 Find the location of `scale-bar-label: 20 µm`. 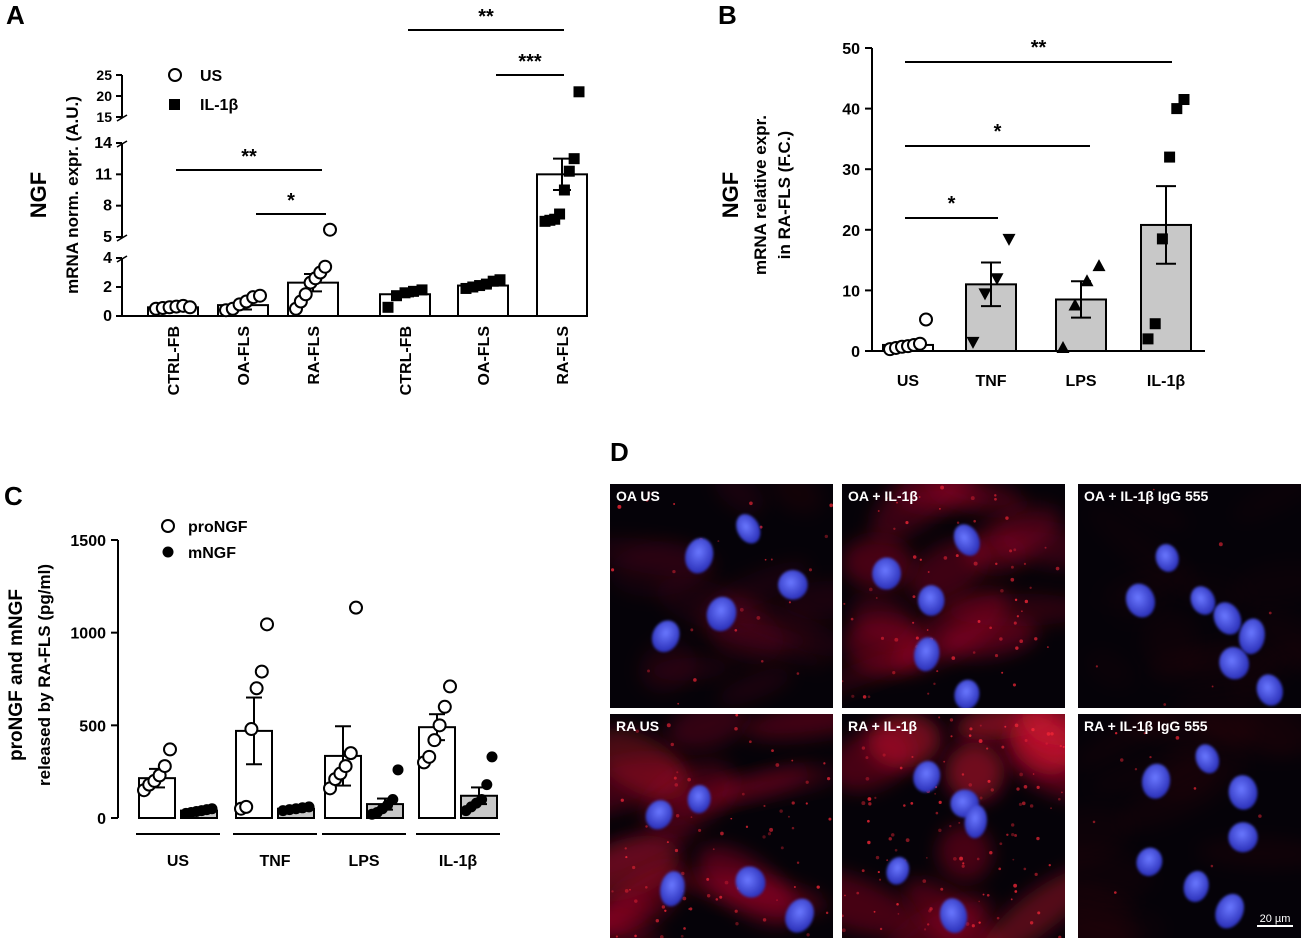

scale-bar-label: 20 µm is located at coordinates (1275, 919).